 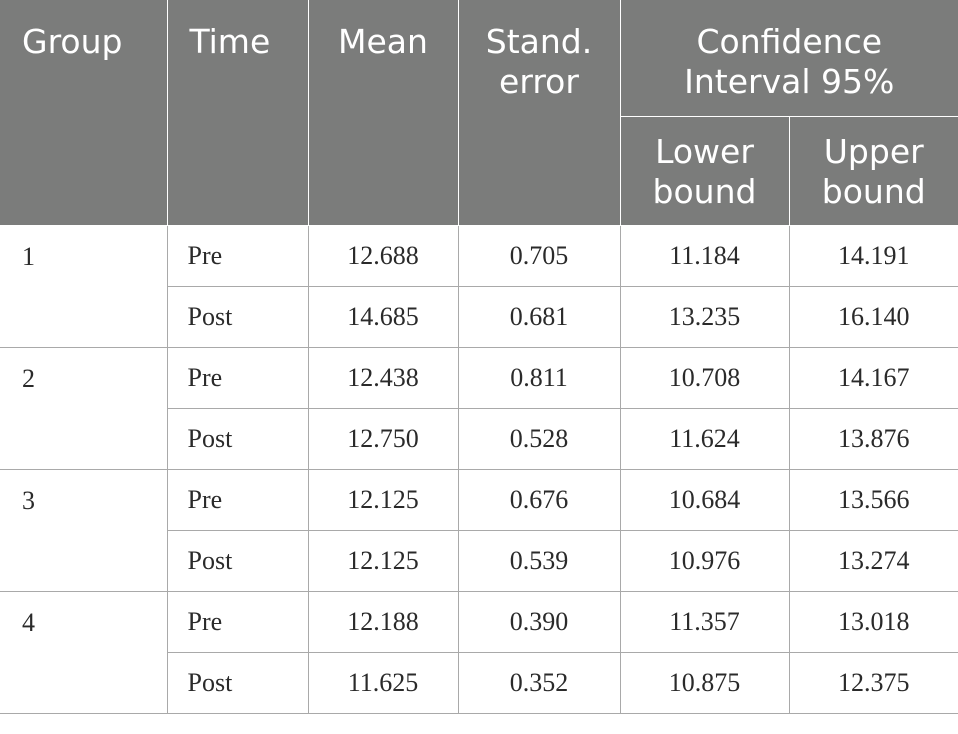 I want to click on cell-group: 2, so click(x=84, y=408).